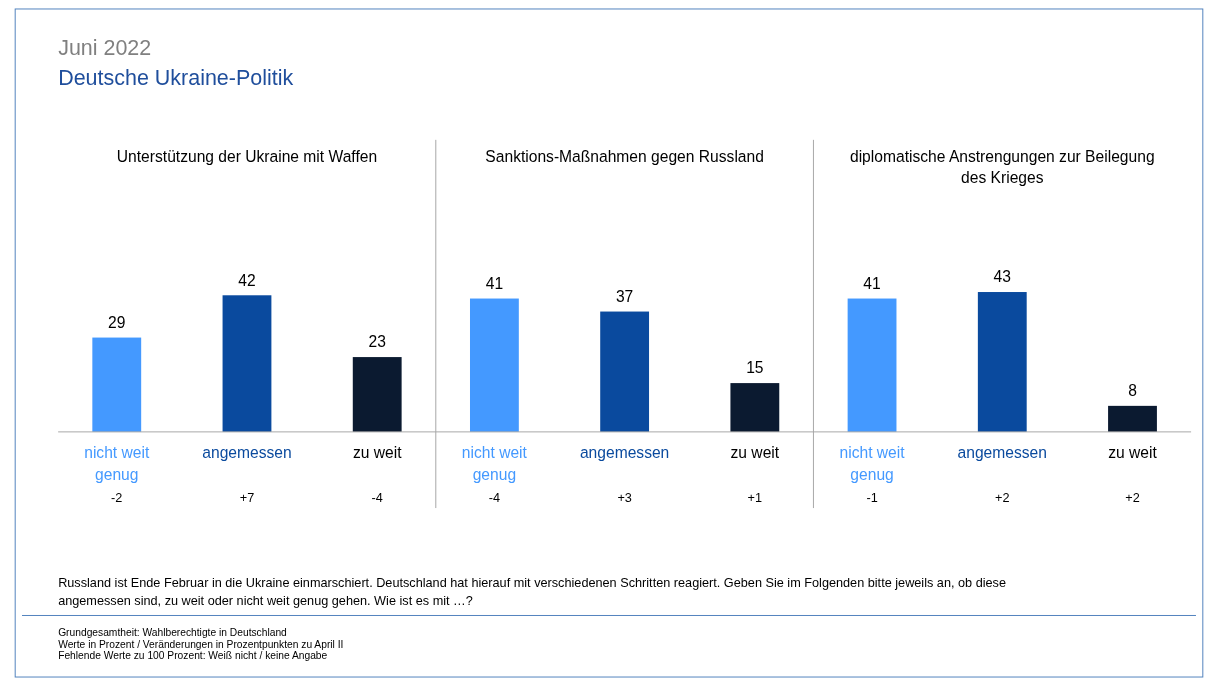 This screenshot has width=1218, height=686. I want to click on text: Russland ist Ende Februar in die Ukraine einmarschiert. Deutschland hat hierauf mit verschiedenen Schritten reagiert. Geben Sie im Folgenden bitte jeweils an, ob diese angemessen sind, zu weit oder nicht weit genug gehen. Wie ist es mit …?, so click(532, 592).